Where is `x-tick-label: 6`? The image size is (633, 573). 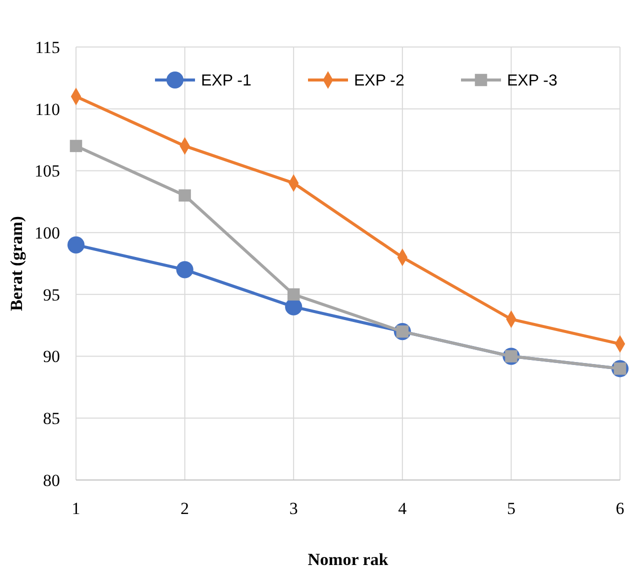
x-tick-label: 6 is located at coordinates (620, 508).